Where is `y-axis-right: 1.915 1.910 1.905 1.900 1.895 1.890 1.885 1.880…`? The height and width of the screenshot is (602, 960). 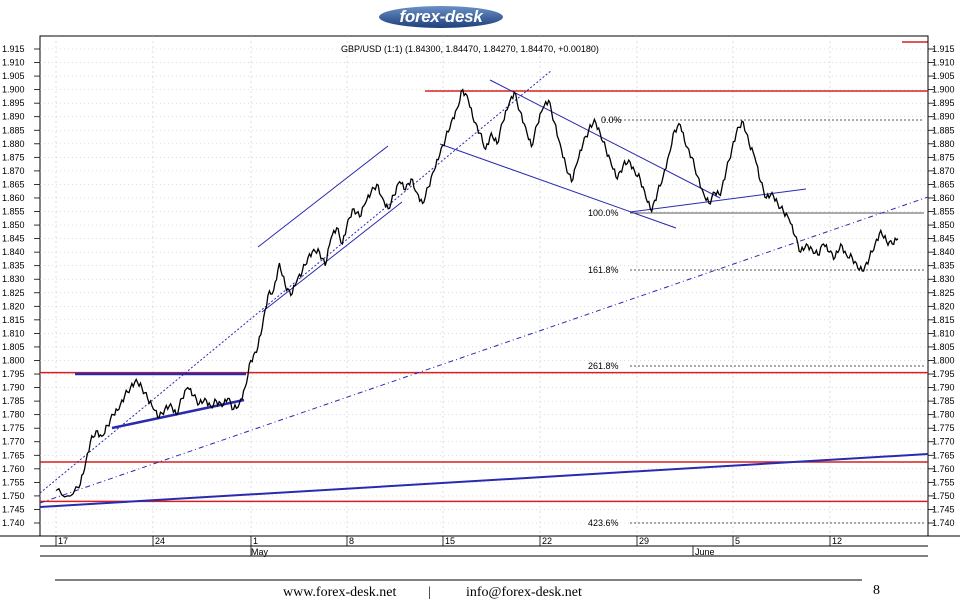
y-axis-right: 1.915 1.910 1.905 1.900 1.895 1.890 1.885 1.880… is located at coordinates (941, 286).